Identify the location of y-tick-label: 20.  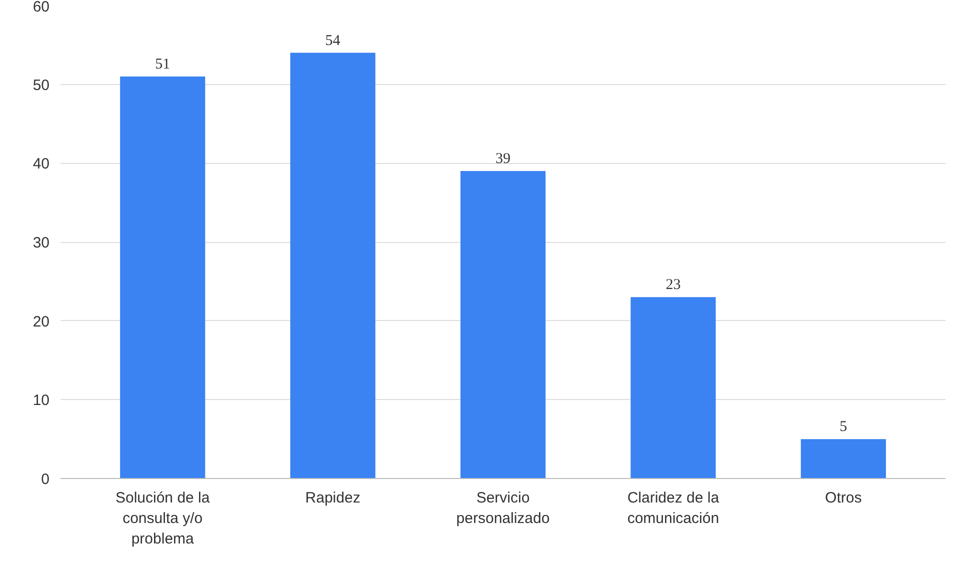
(41, 321).